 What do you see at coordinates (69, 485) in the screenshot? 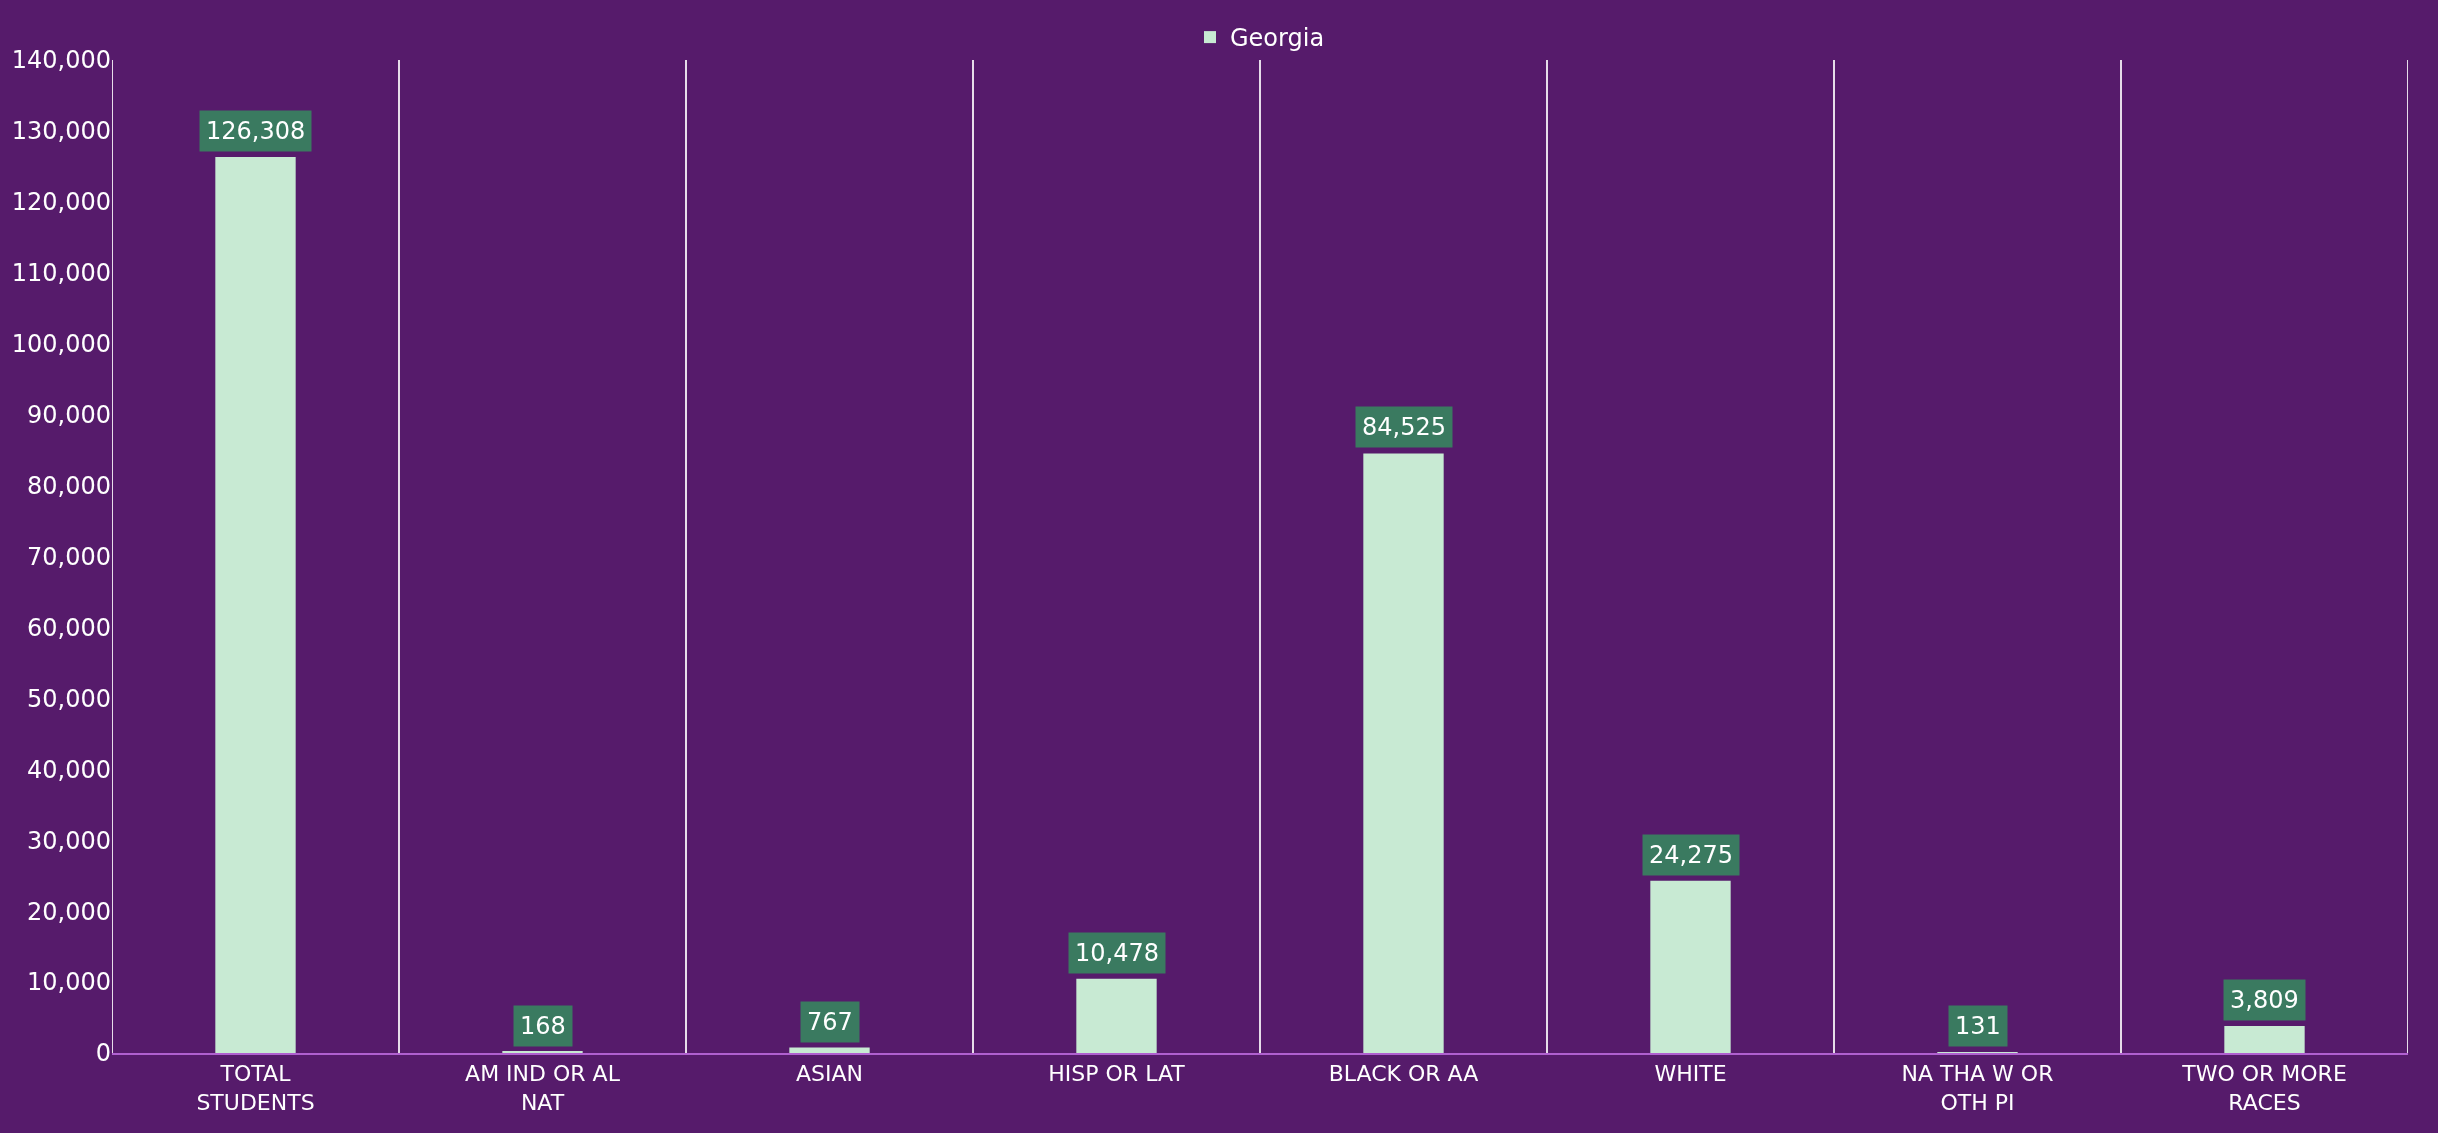
I see `y-tick-label: 80,000` at bounding box center [69, 485].